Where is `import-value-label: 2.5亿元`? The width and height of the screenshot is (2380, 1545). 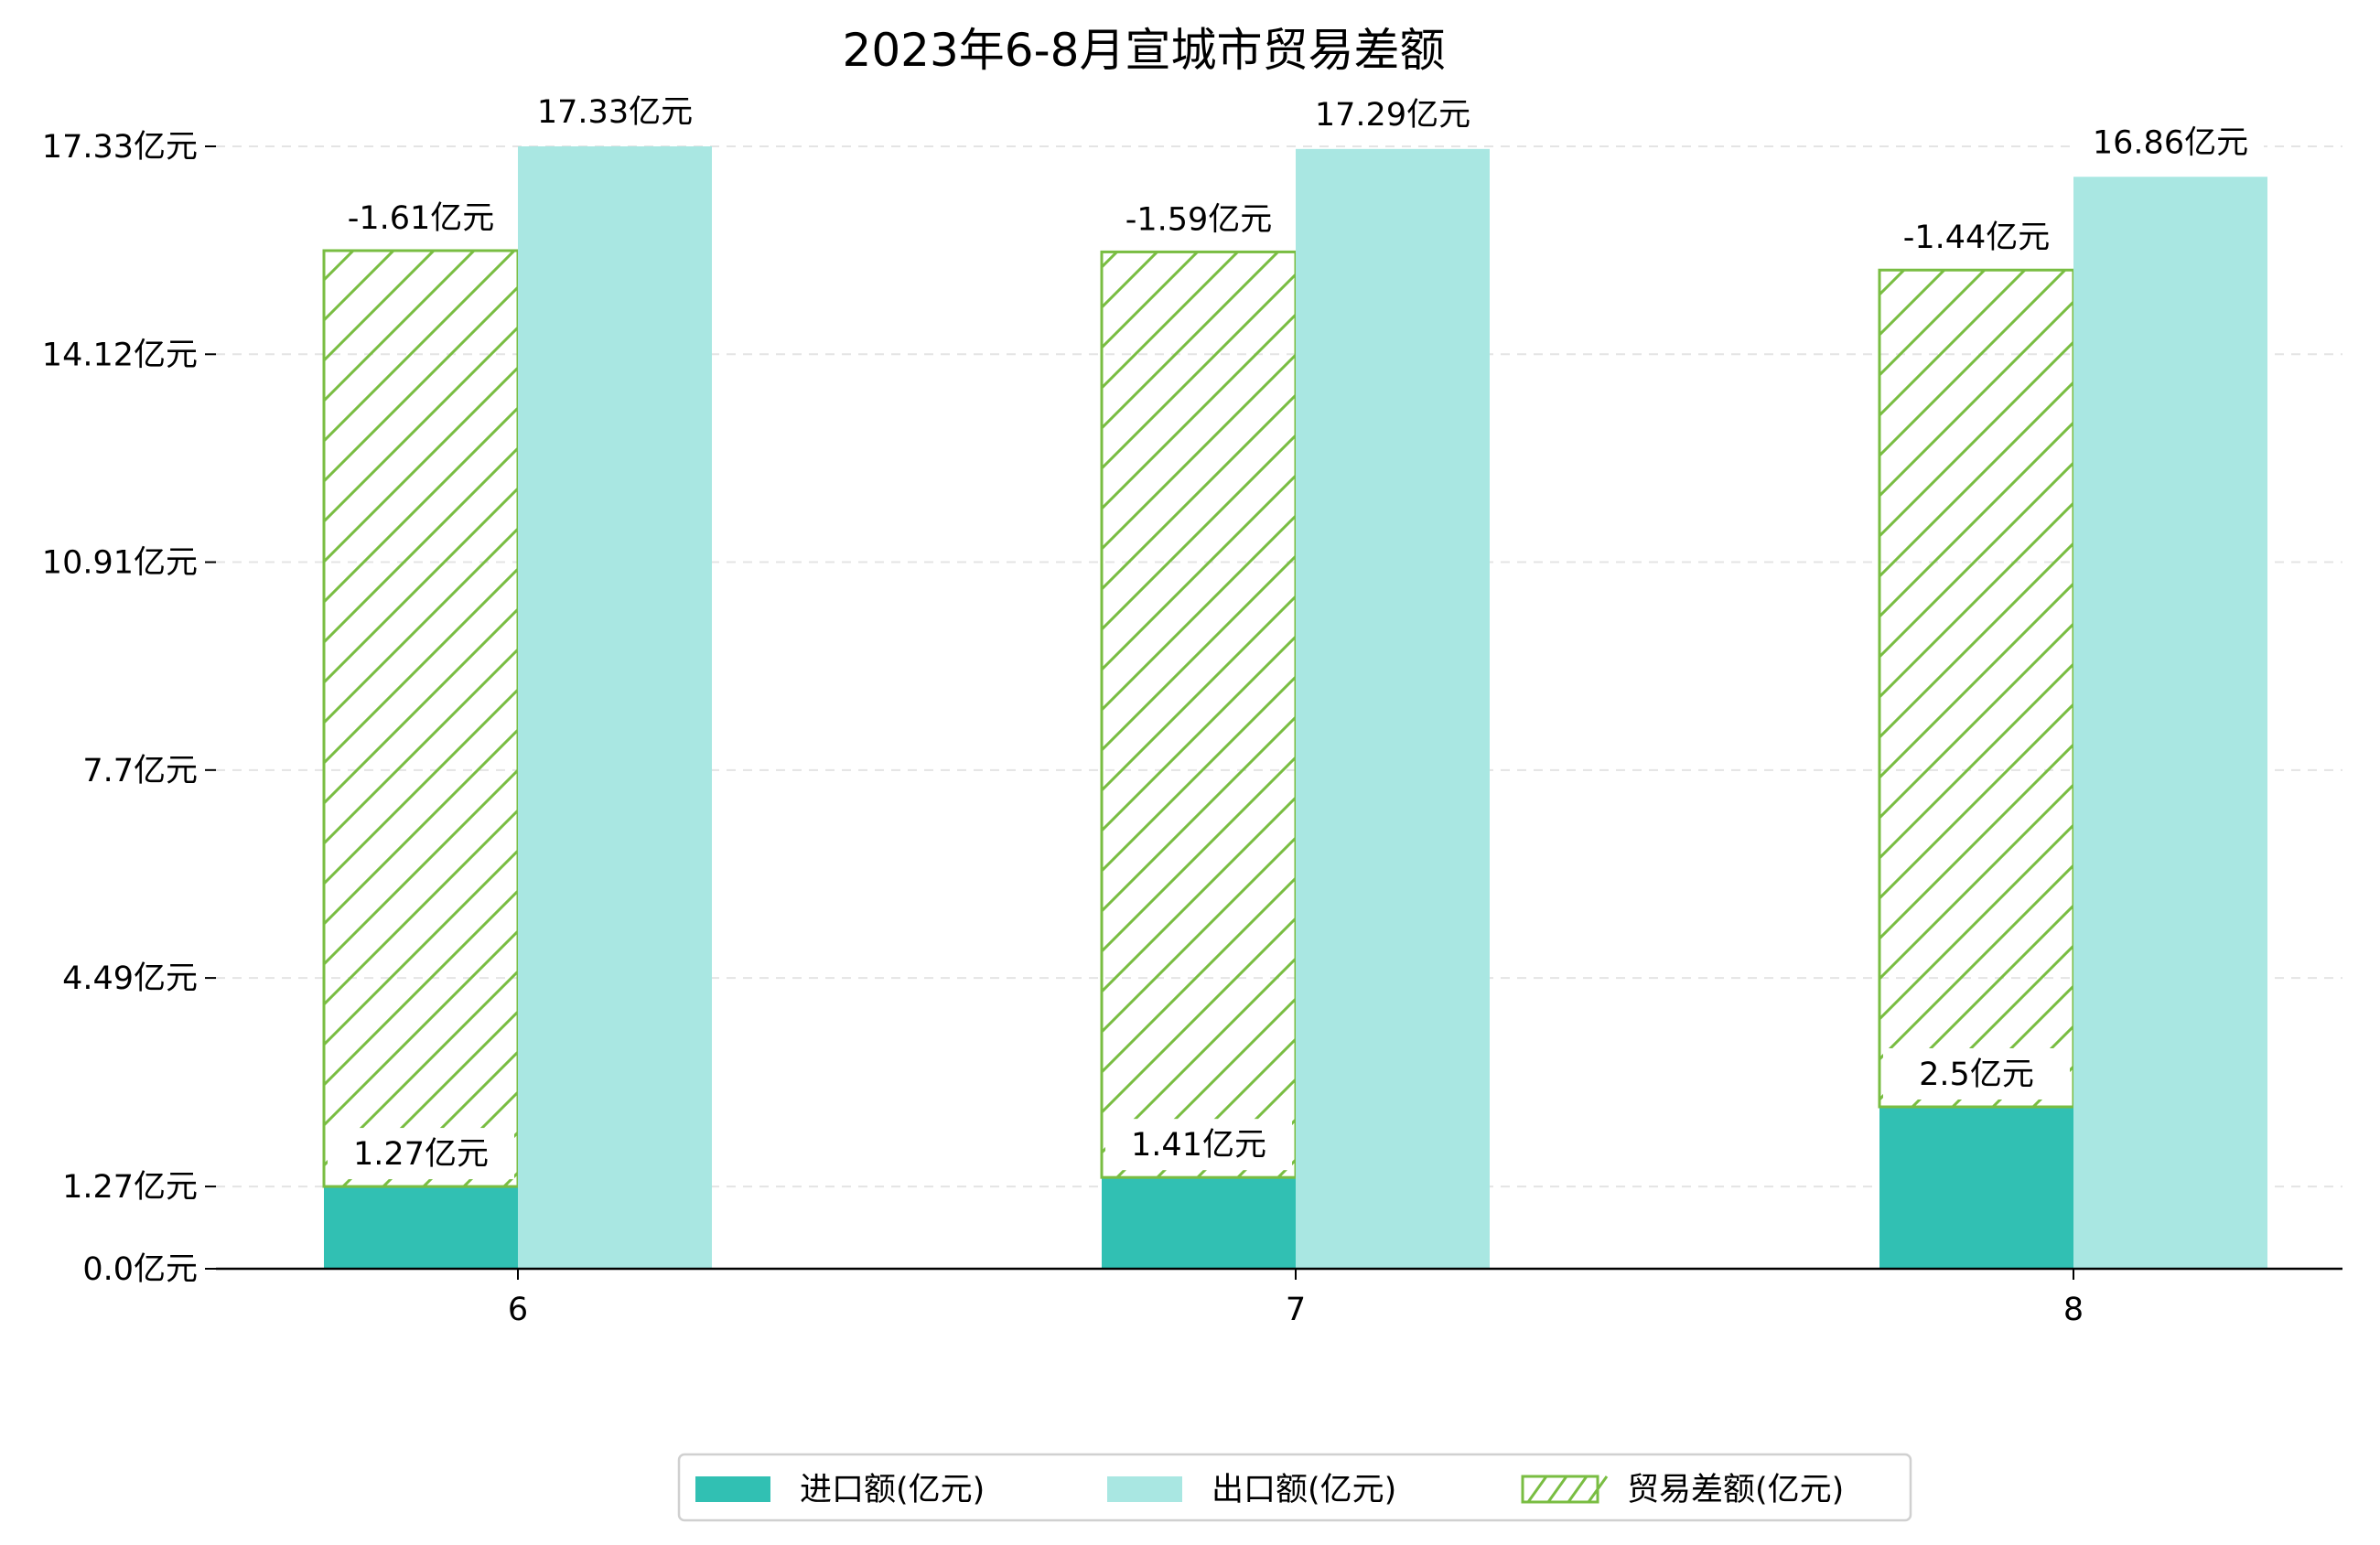 import-value-label: 2.5亿元 is located at coordinates (1976, 1075).